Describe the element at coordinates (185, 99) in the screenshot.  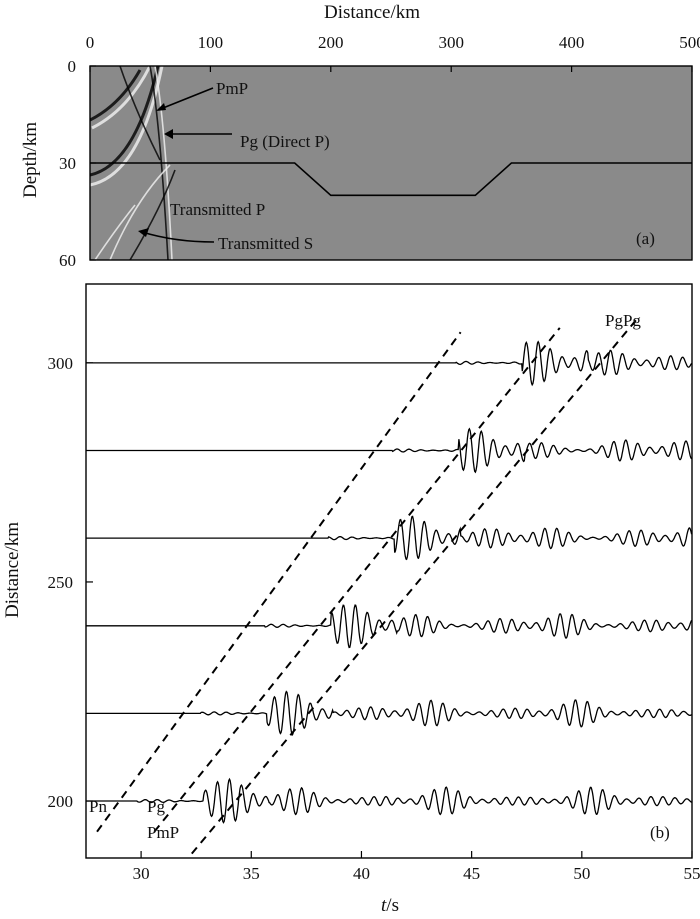
I see `pmp-arrow` at that location.